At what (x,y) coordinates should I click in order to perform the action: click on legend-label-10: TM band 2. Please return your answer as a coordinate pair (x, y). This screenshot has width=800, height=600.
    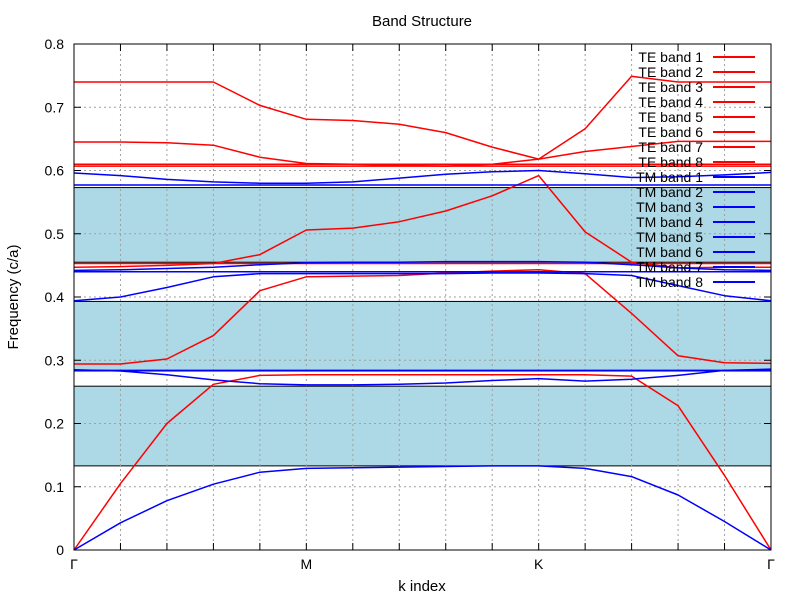
    Looking at the image, I should click on (669, 192).